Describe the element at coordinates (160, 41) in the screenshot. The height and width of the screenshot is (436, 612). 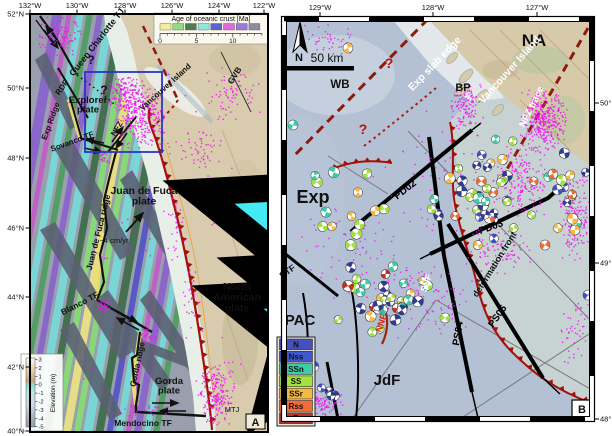
I see `age-tick-label: 0` at that location.